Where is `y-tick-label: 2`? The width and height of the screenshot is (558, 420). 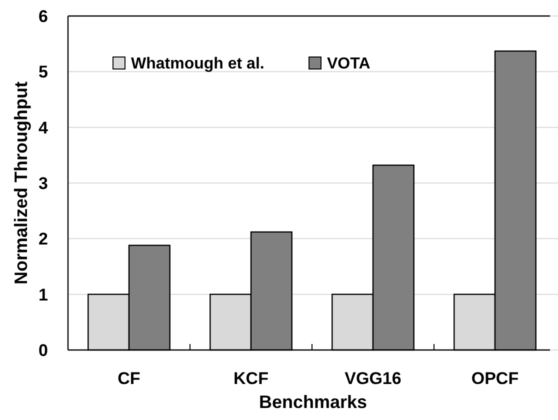
y-tick-label: 2 is located at coordinates (43, 239).